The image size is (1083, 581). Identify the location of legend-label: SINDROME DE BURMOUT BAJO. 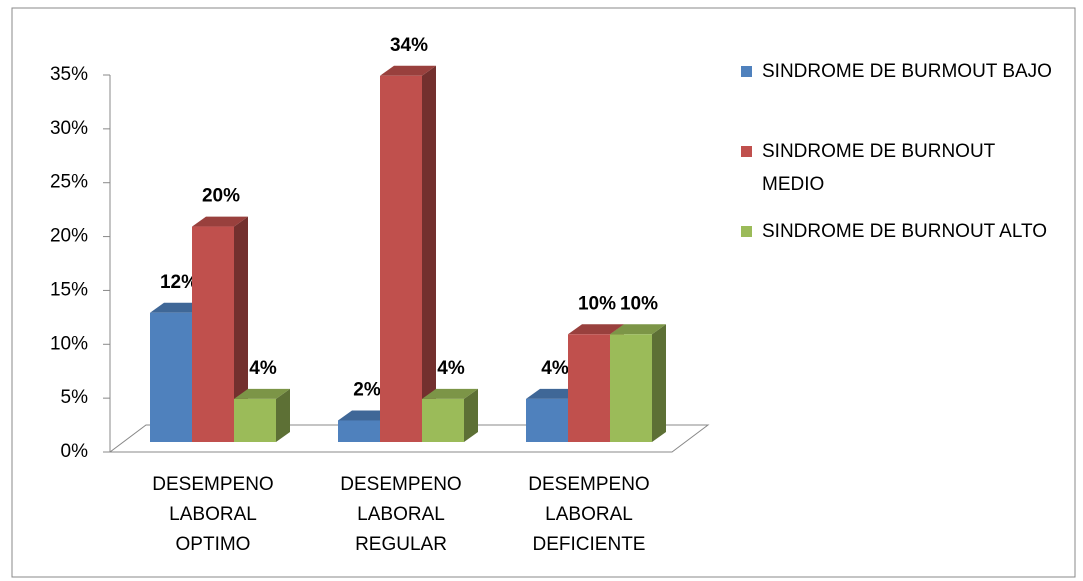
(907, 71).